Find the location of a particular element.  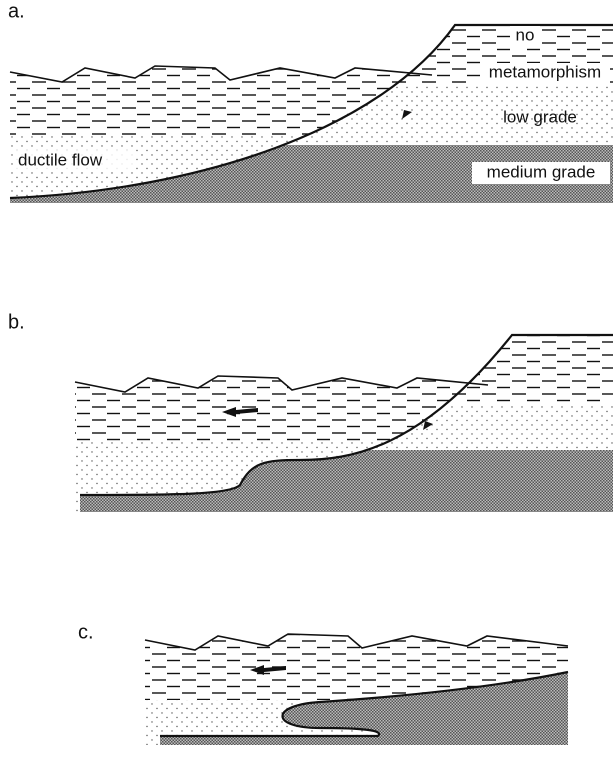

panel-label: b. is located at coordinates (16, 322).